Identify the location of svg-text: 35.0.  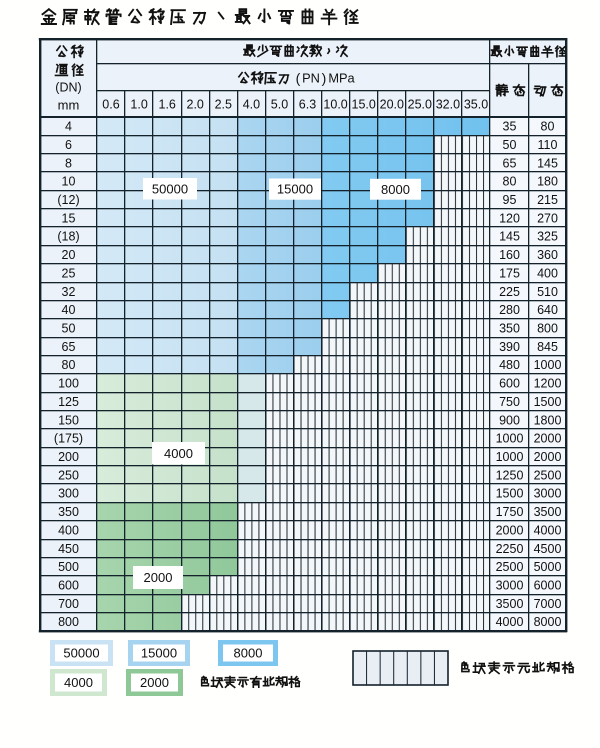
(476, 105).